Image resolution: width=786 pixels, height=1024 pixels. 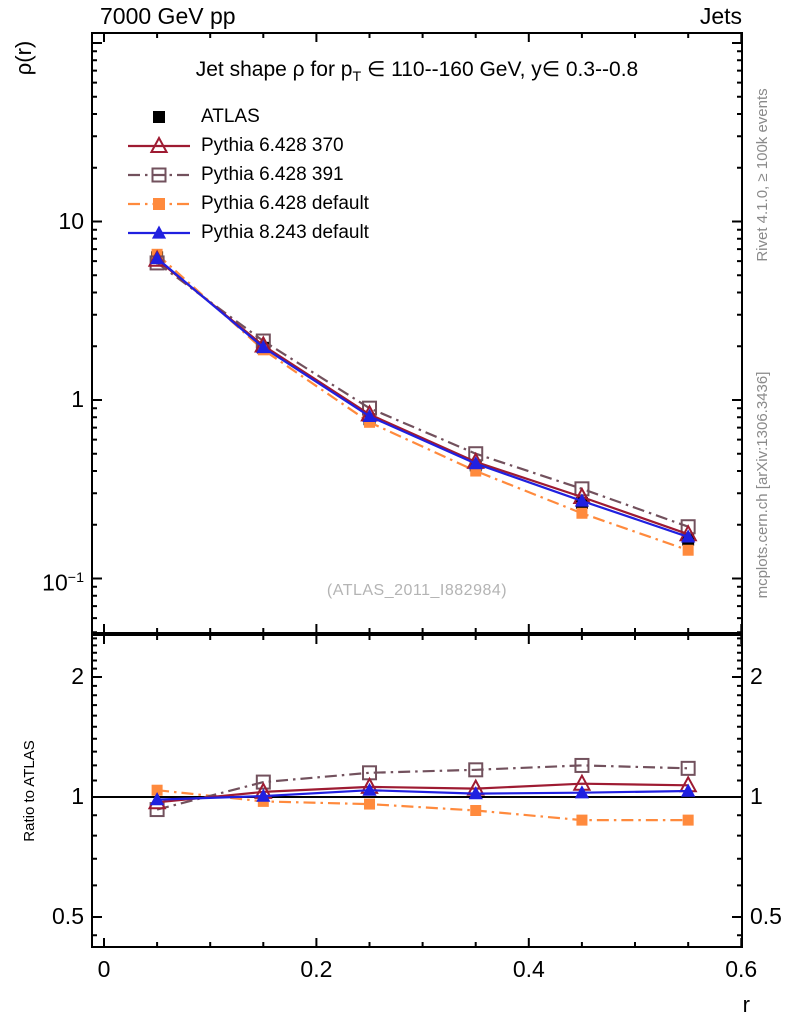 What do you see at coordinates (500, 69) in the screenshot?
I see `plot-title-post: ∈ 110--160 GeV, y∈ 0.3--0.8` at bounding box center [500, 69].